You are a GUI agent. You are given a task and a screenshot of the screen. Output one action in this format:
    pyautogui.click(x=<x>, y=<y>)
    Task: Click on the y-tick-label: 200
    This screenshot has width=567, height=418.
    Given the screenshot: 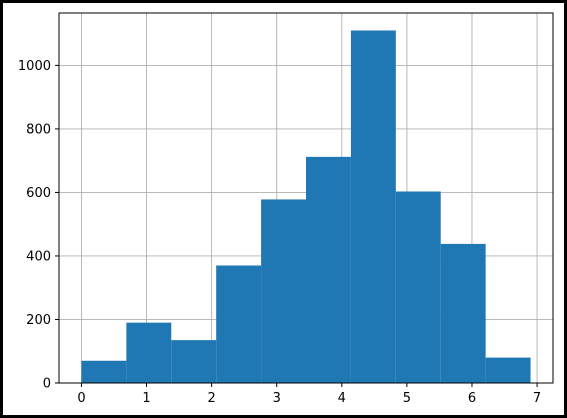 What is the action you would take?
    pyautogui.click(x=38, y=320)
    